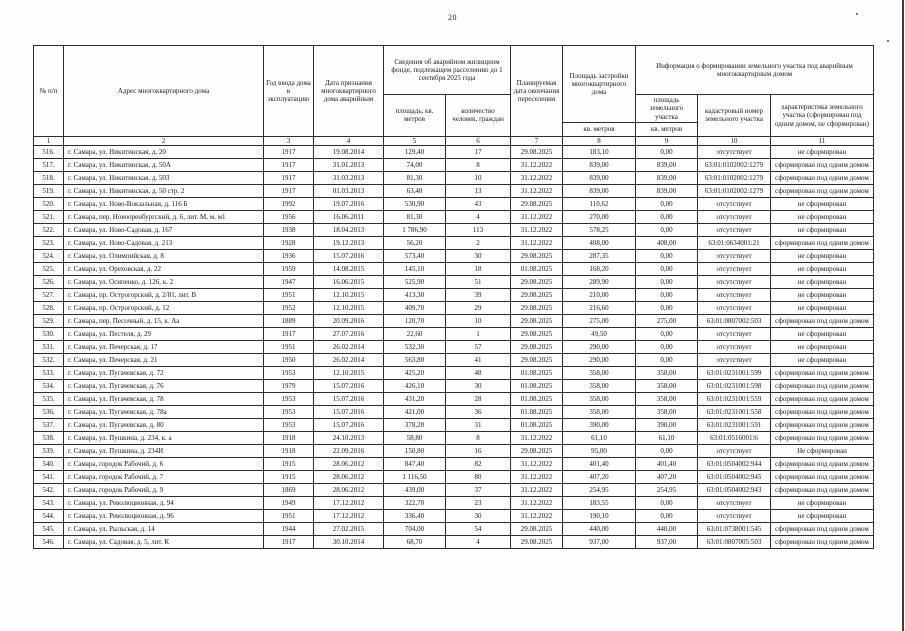 Image resolution: width=905 pixels, height=631 pixels. Describe the element at coordinates (478, 490) in the screenshot. I see `table-cell: 37` at that location.